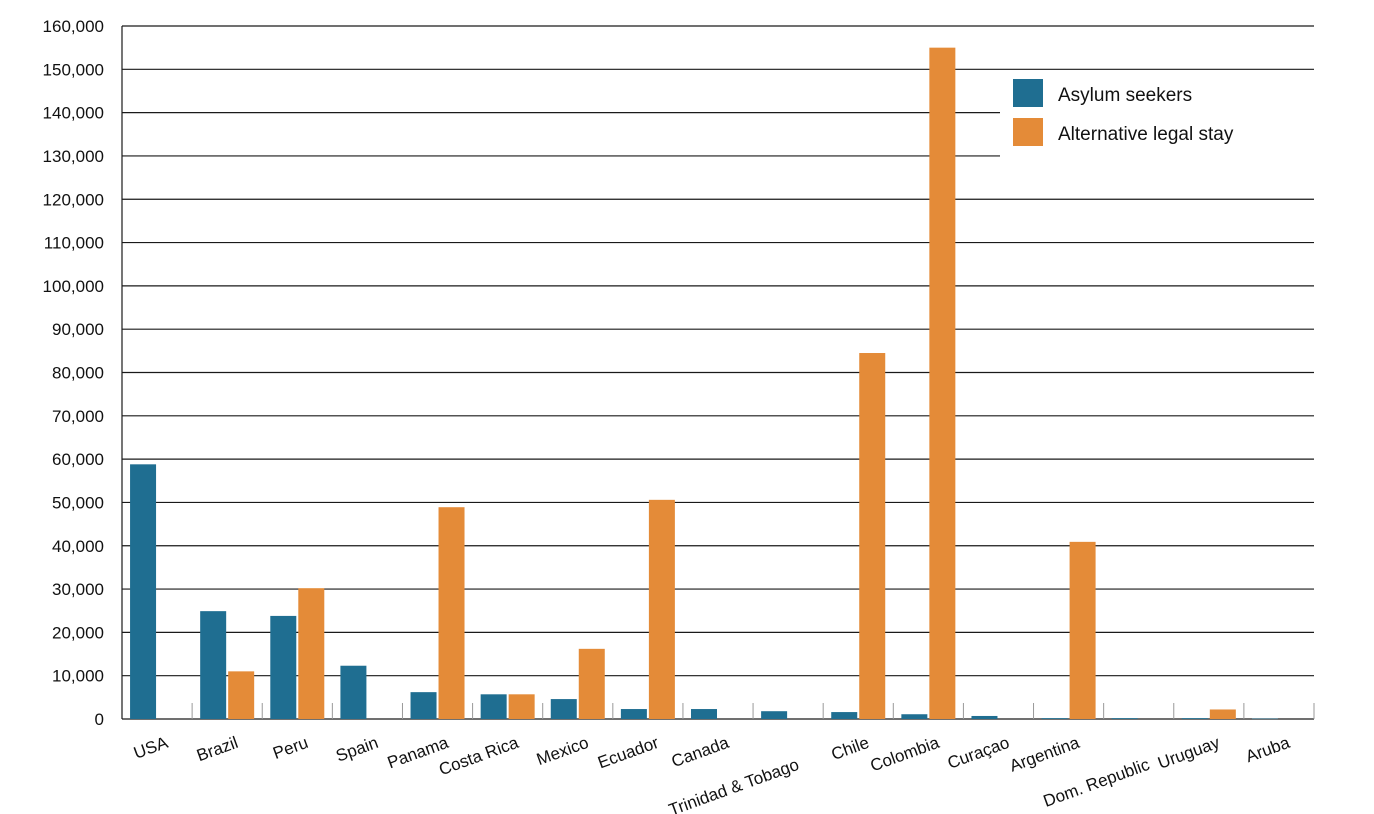 This screenshot has width=1374, height=814. I want to click on bar-asylum-seekers-colombia, so click(914, 716).